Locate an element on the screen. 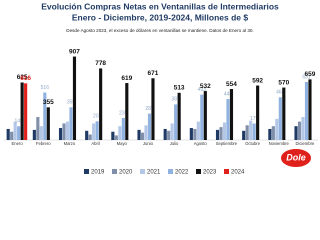 Image resolution: width=320 pixels, height=240 pixels. data-label: 203 is located at coordinates (97, 117).